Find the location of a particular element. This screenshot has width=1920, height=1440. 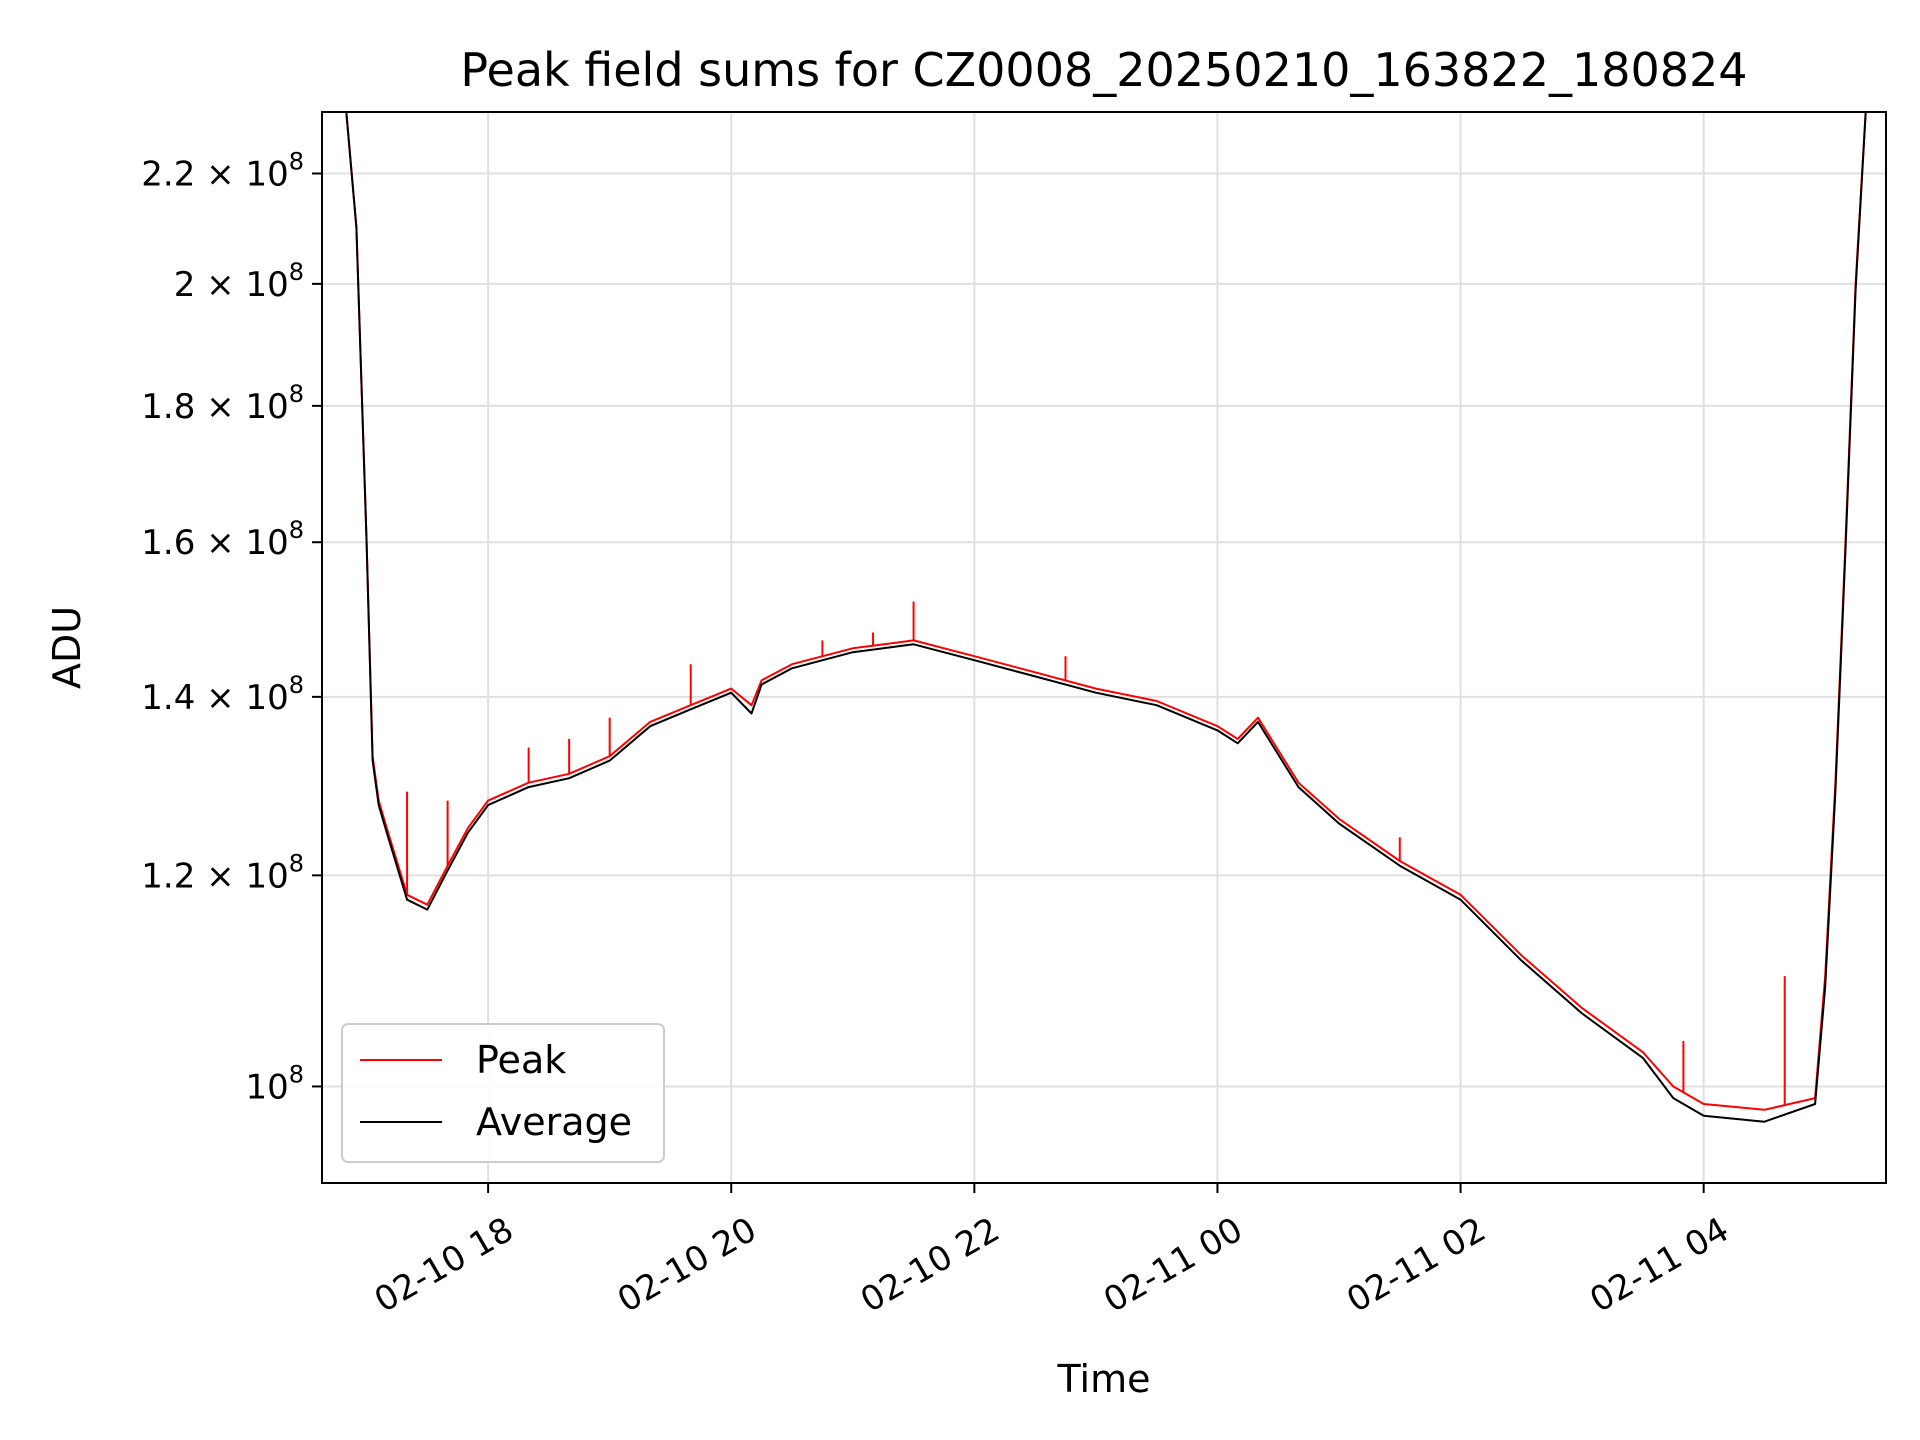

y-tick-label: 2 × 108 is located at coordinates (239, 281).